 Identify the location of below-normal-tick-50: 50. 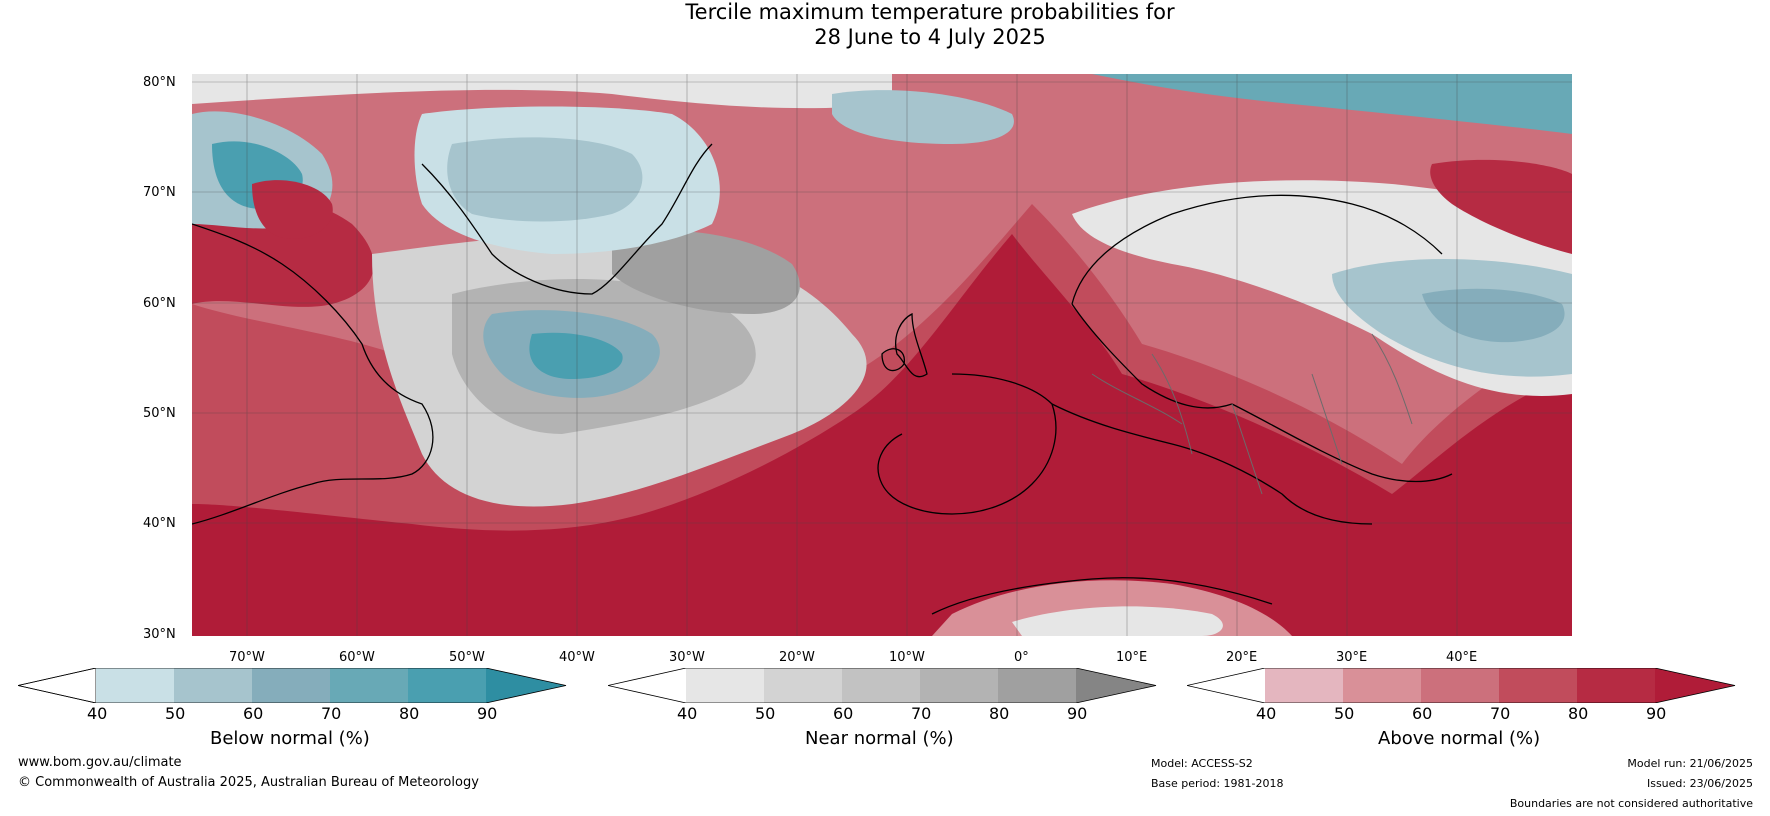
(175, 713).